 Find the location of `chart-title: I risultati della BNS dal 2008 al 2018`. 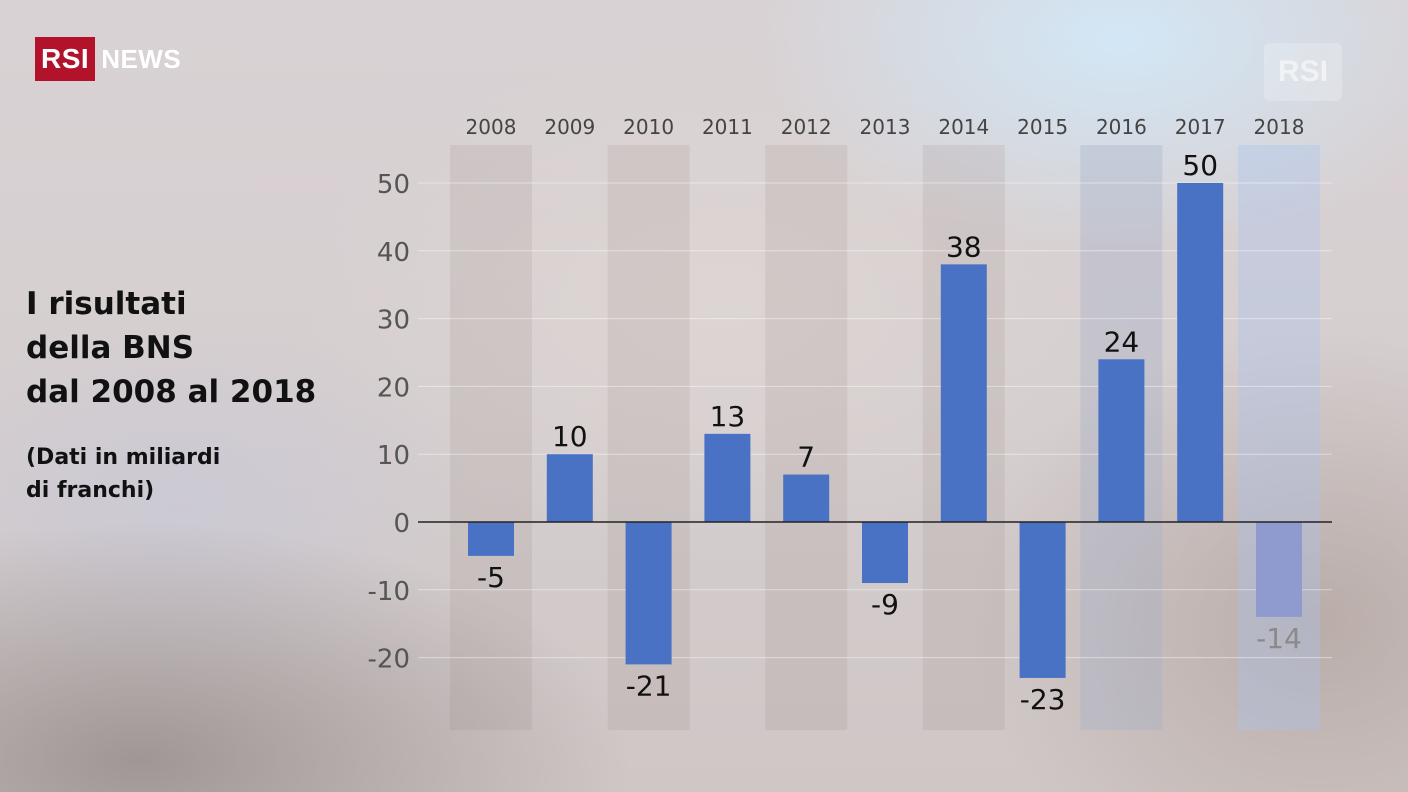

chart-title: I risultati della BNS dal 2008 al 2018 is located at coordinates (186, 348).